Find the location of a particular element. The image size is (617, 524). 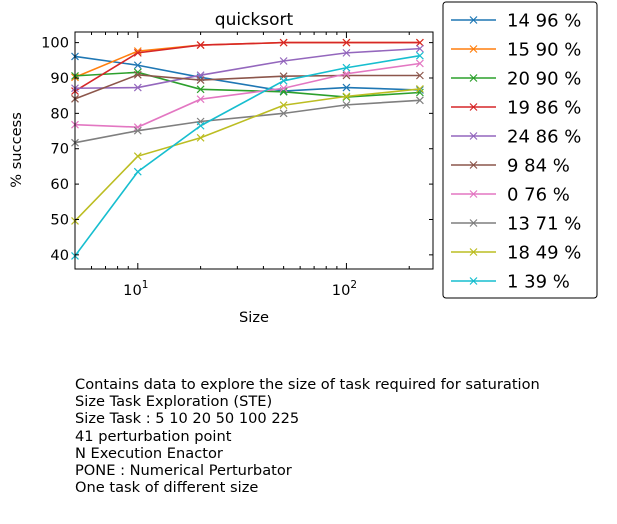

x-tick-label: 10² is located at coordinates (344, 289).